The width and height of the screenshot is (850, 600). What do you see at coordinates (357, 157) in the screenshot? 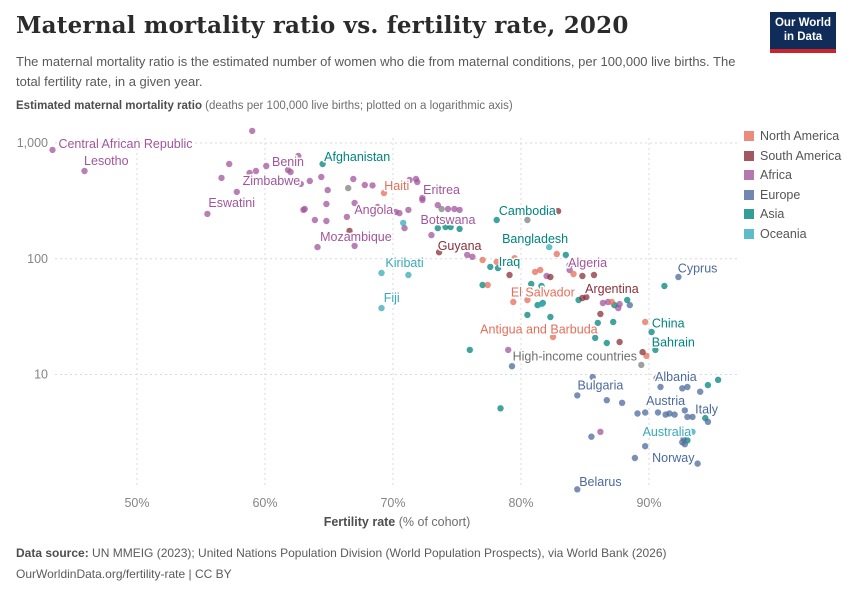
I see `country-label: Afghanistan` at bounding box center [357, 157].